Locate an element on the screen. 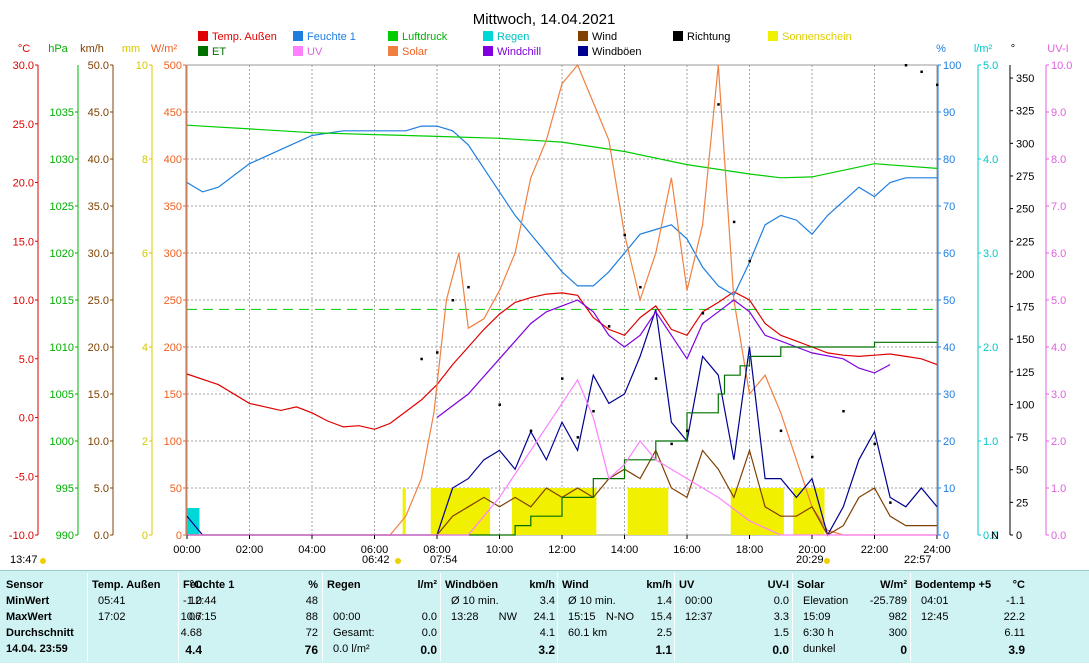 The height and width of the screenshot is (664, 1089). column-header: Feuchte 1 is located at coordinates (209, 585).